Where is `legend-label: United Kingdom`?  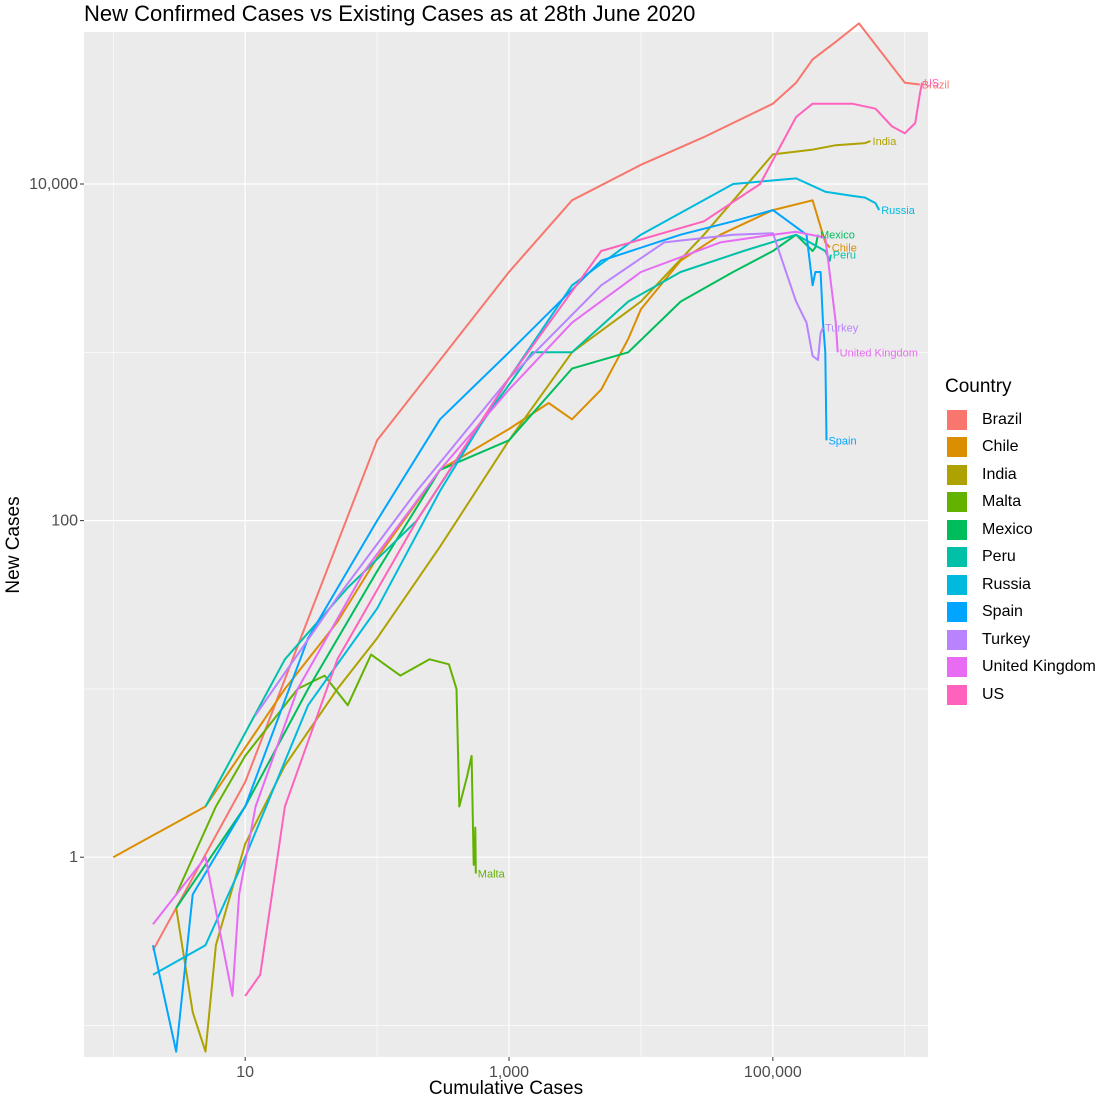
legend-label: United Kingdom is located at coordinates (1039, 667).